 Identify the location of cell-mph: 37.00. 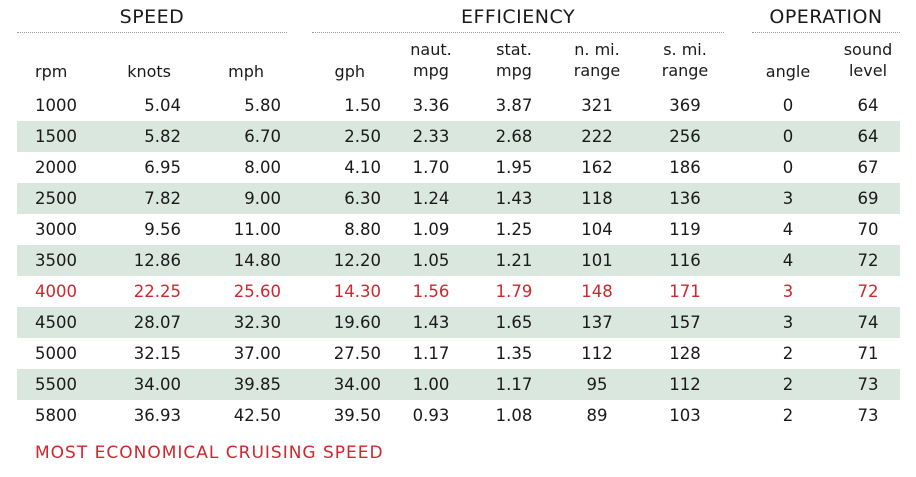
(257, 353).